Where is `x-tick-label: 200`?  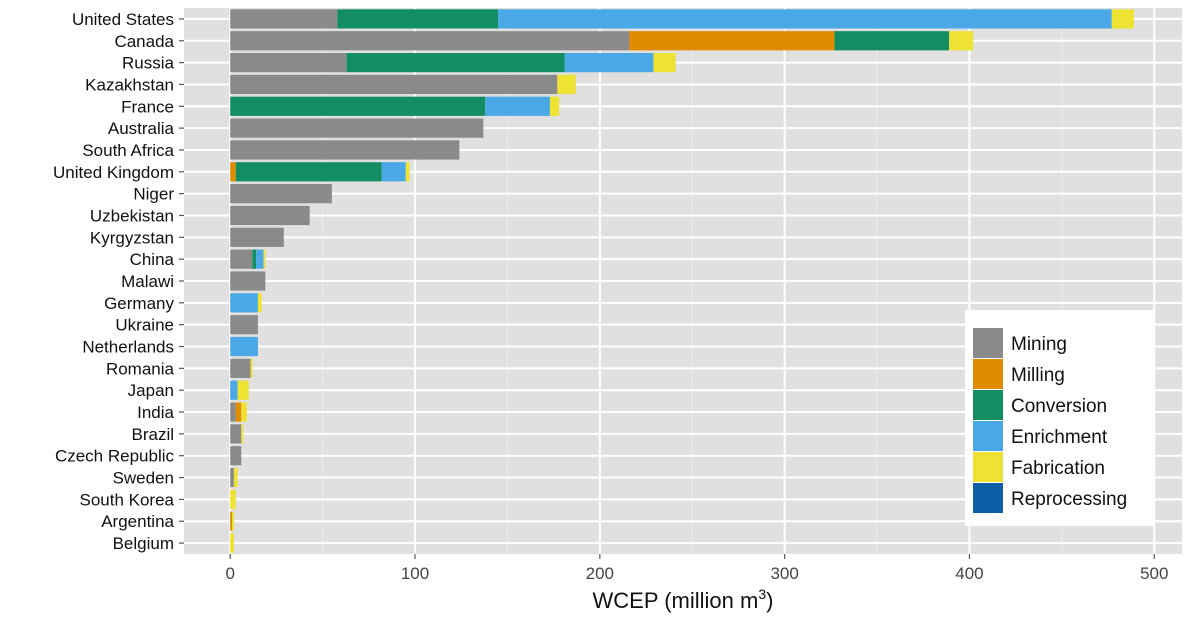
x-tick-label: 200 is located at coordinates (600, 573).